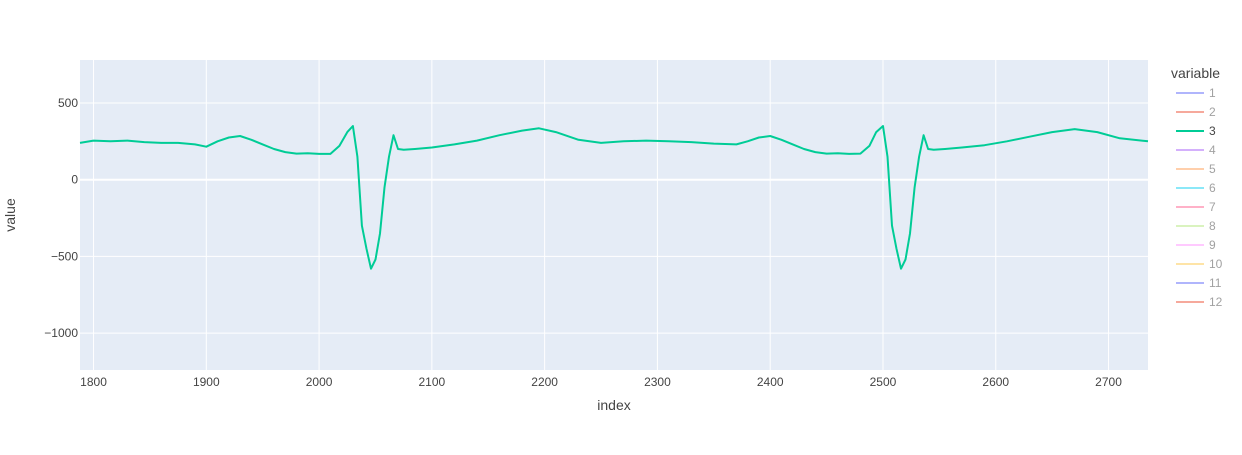 The image size is (1242, 455). What do you see at coordinates (613, 405) in the screenshot?
I see `x-axis-title: index` at bounding box center [613, 405].